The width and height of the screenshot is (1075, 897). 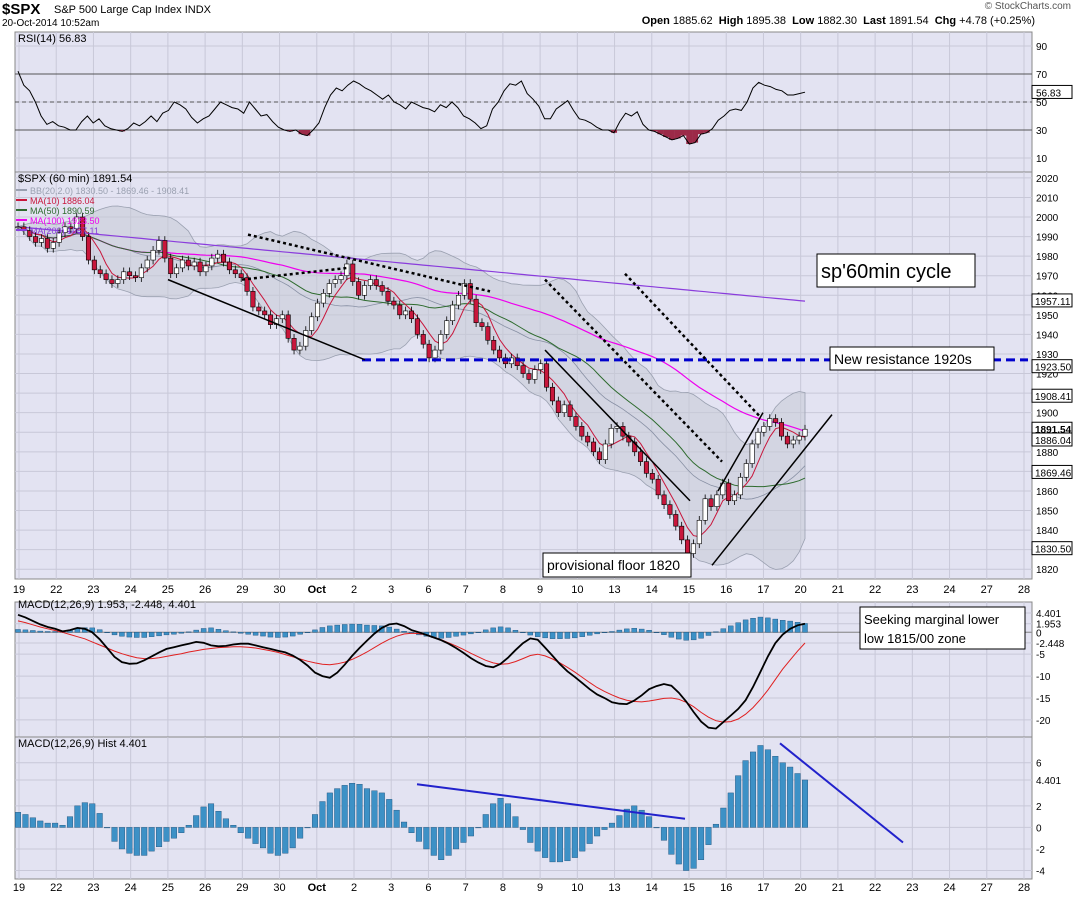 What do you see at coordinates (1047, 198) in the screenshot?
I see `y-tick-label: 2010` at bounding box center [1047, 198].